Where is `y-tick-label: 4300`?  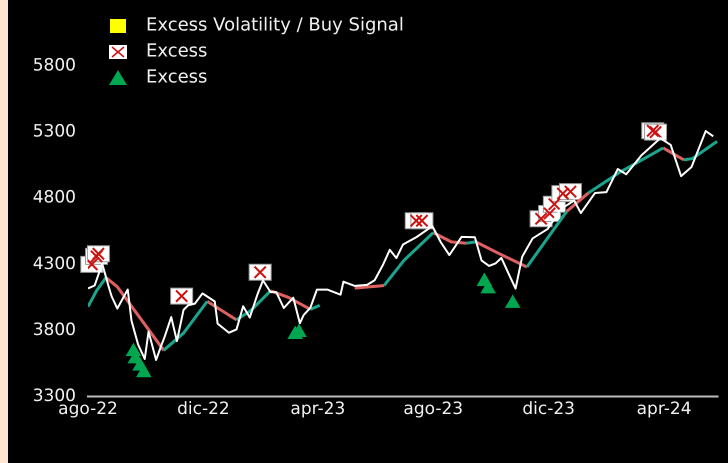 y-tick-label: 4300 is located at coordinates (54, 264).